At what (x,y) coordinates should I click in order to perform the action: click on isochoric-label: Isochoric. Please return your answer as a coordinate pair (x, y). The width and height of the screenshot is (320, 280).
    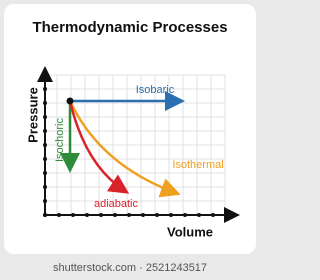
    Looking at the image, I should click on (60, 139).